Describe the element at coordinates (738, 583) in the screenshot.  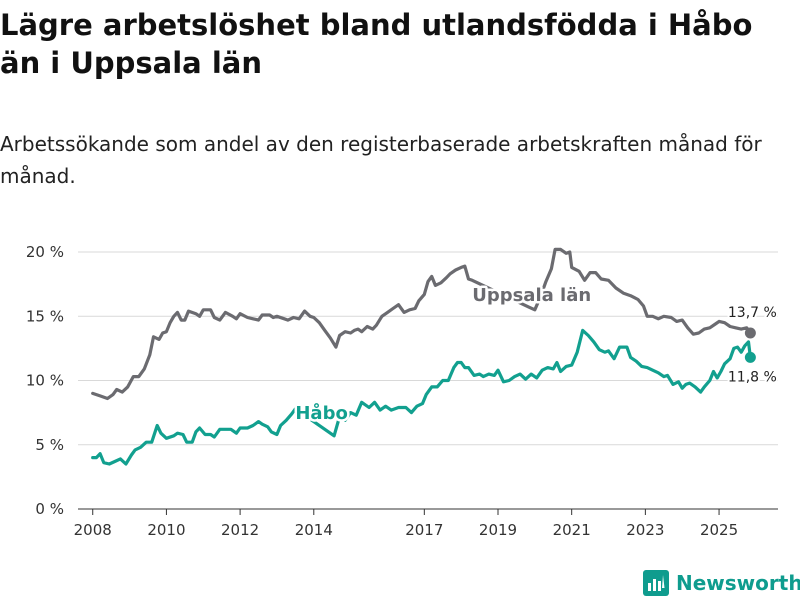
I see `brand-name: Newsworthy` at that location.